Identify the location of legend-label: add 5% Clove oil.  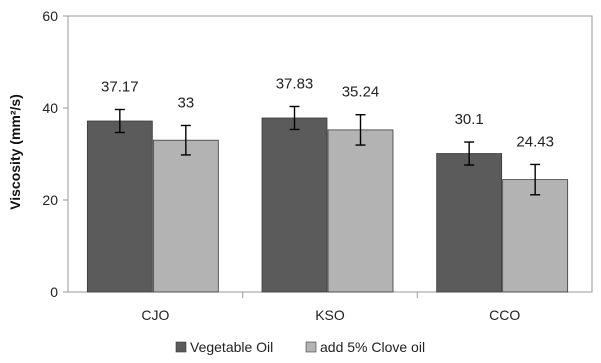
(372, 347).